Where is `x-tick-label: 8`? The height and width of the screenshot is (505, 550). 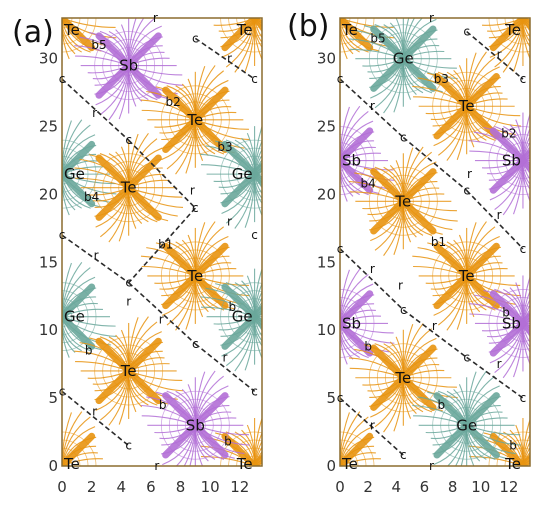 x-tick-label: 8 is located at coordinates (181, 487).